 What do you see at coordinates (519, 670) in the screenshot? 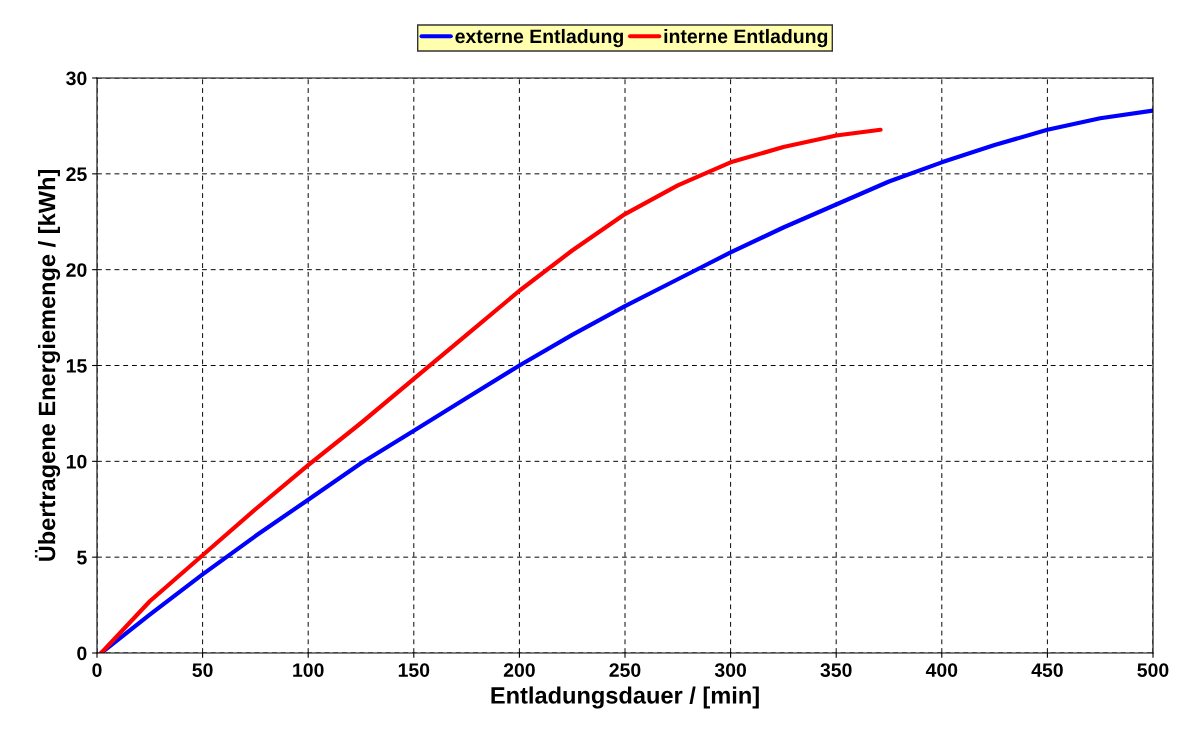
I see `x-tick-label: 200` at bounding box center [519, 670].